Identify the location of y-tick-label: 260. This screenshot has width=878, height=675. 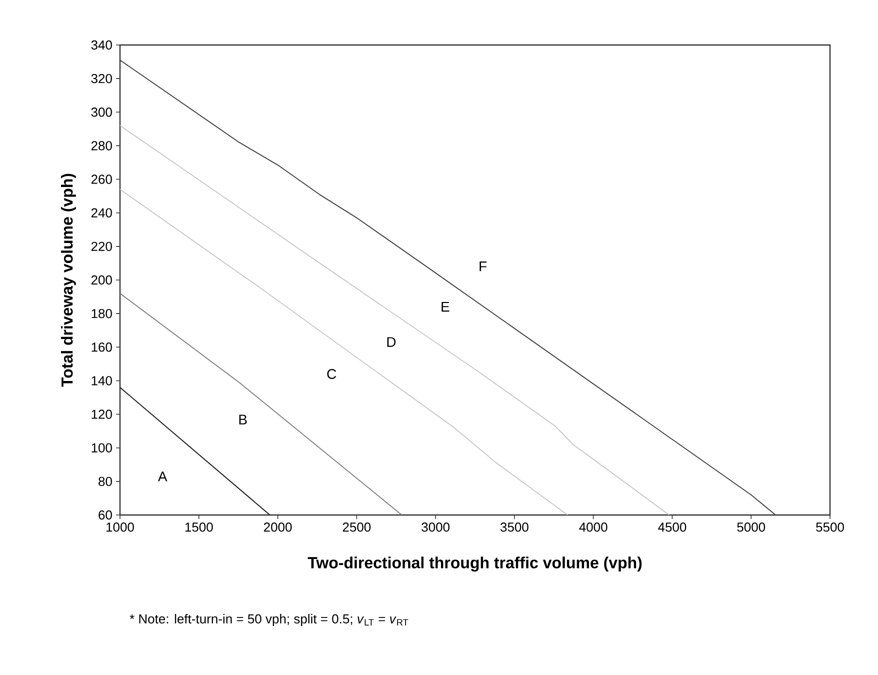
(101, 179).